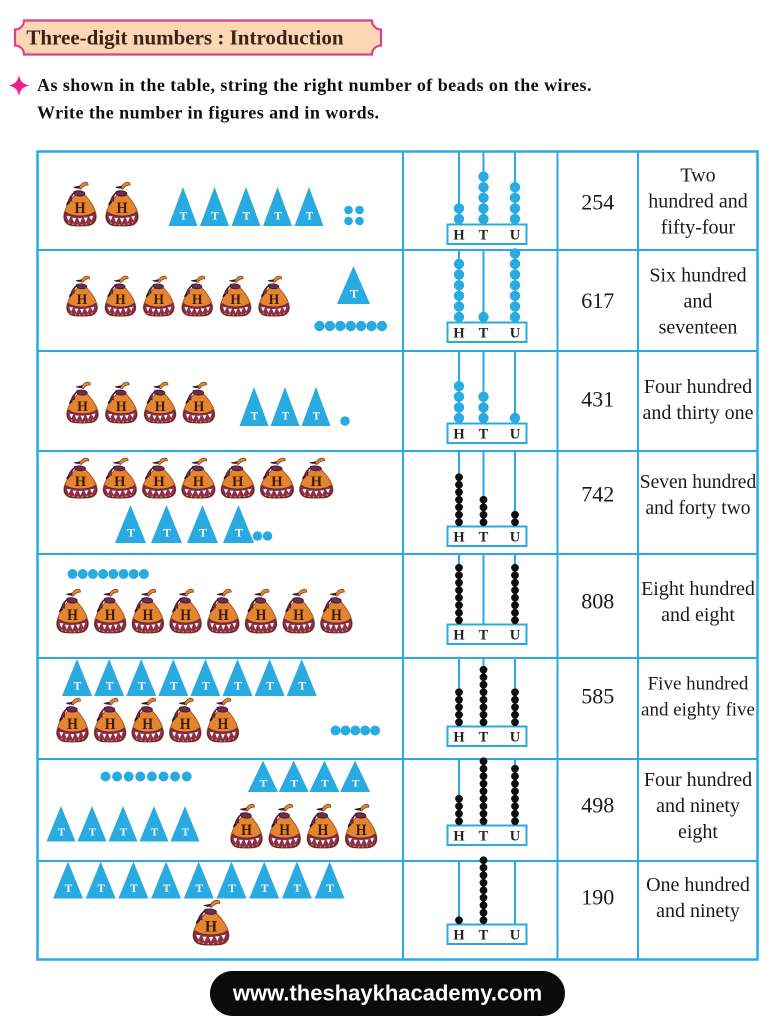 This screenshot has height=1029, width=779. Describe the element at coordinates (597, 695) in the screenshot. I see `svg-text: 585` at that location.